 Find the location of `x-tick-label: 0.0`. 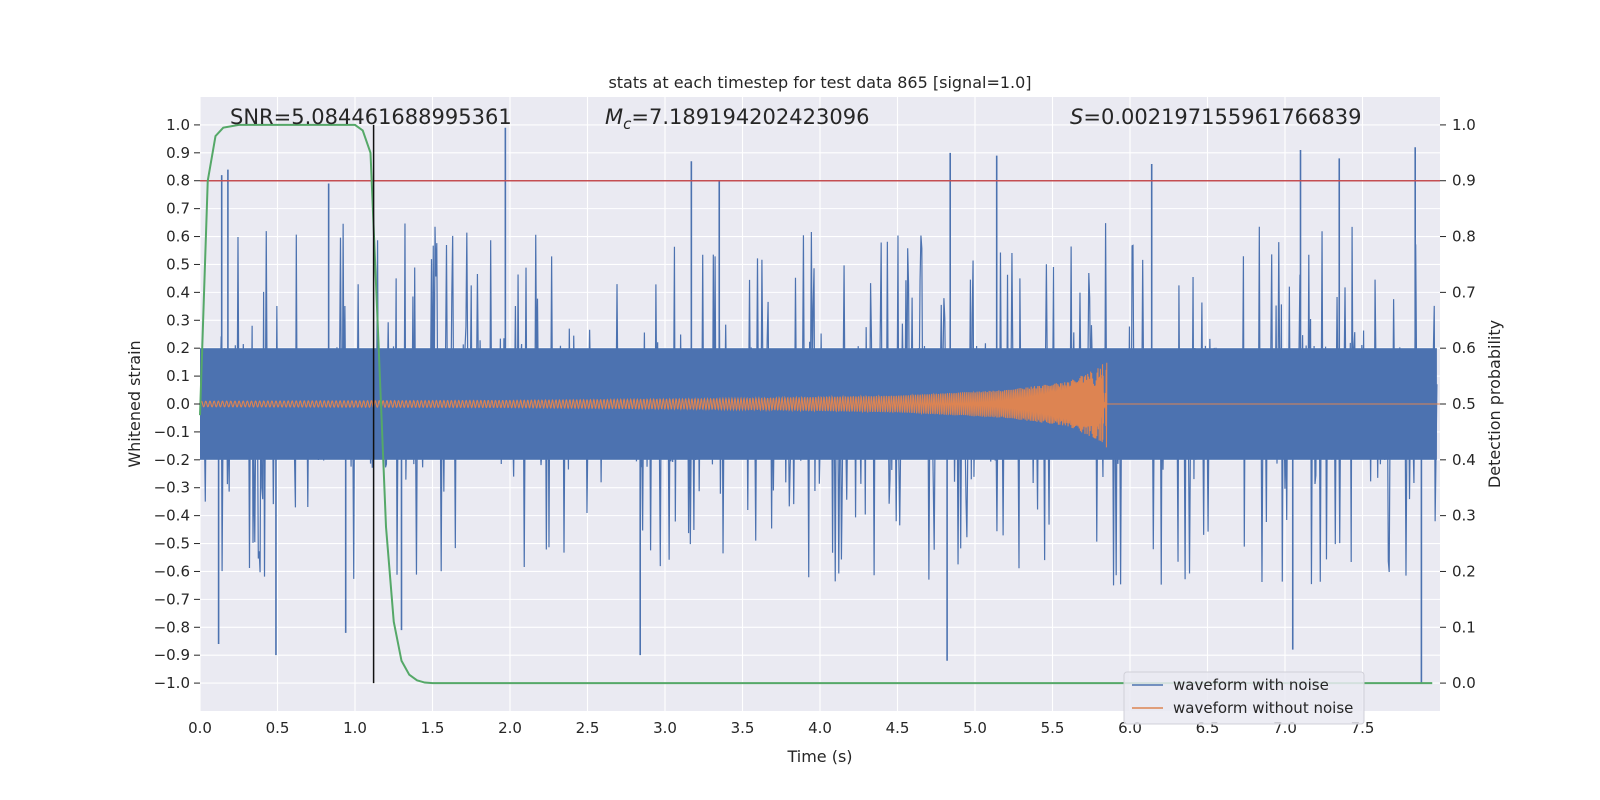

x-tick-label: 0.0 is located at coordinates (200, 728).